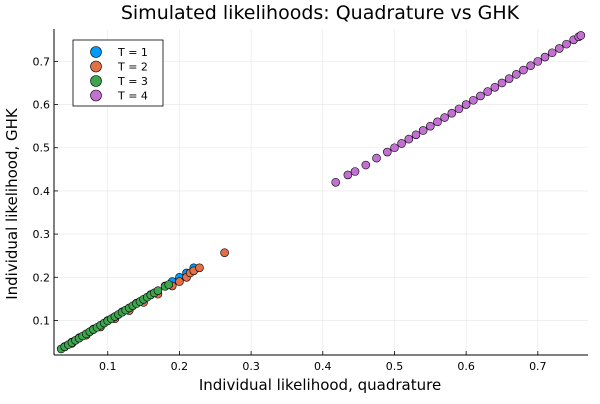 The width and height of the screenshot is (600, 404). Describe the element at coordinates (132, 81) in the screenshot. I see `legend-label: T = 3` at that location.